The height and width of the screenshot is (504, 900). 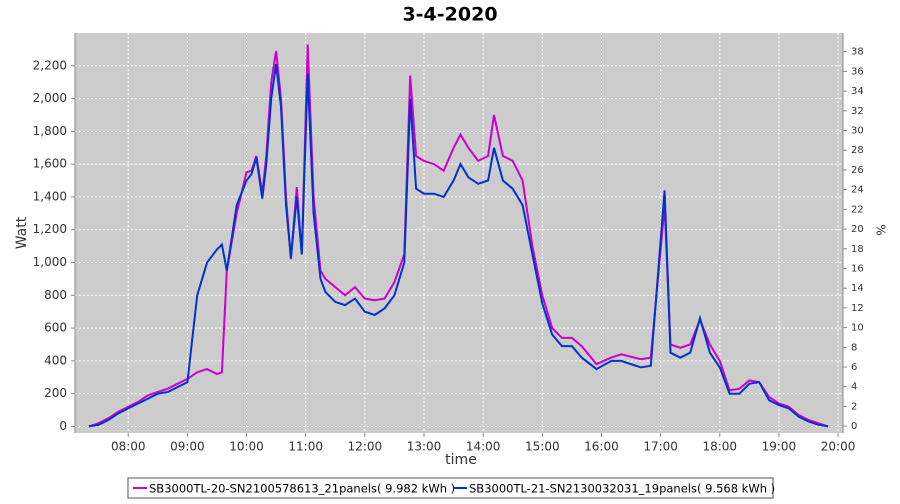 What do you see at coordinates (187, 447) in the screenshot?
I see `x-tick-label: 09:00` at bounding box center [187, 447].